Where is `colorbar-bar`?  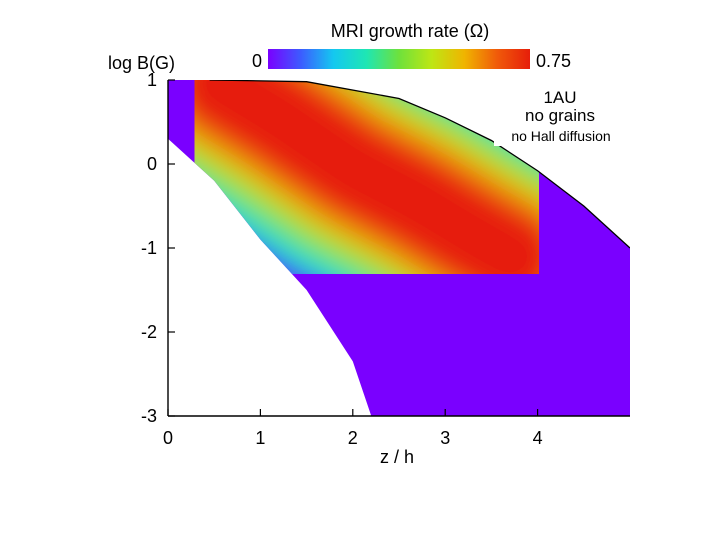 colorbar-bar is located at coordinates (399, 59).